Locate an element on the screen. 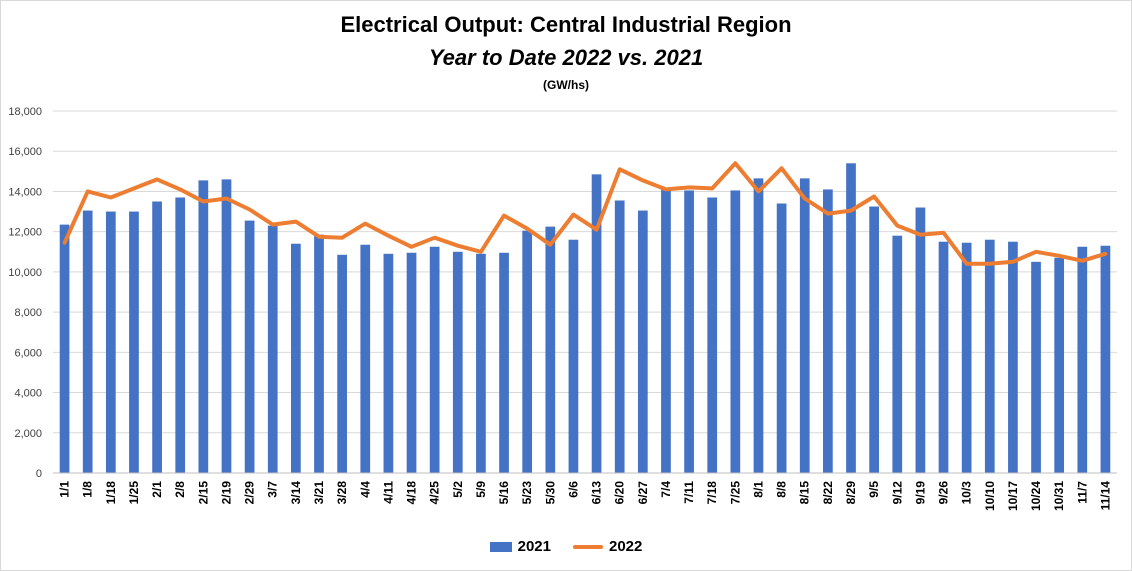  x-tick-label: 5/30 is located at coordinates (550, 493).